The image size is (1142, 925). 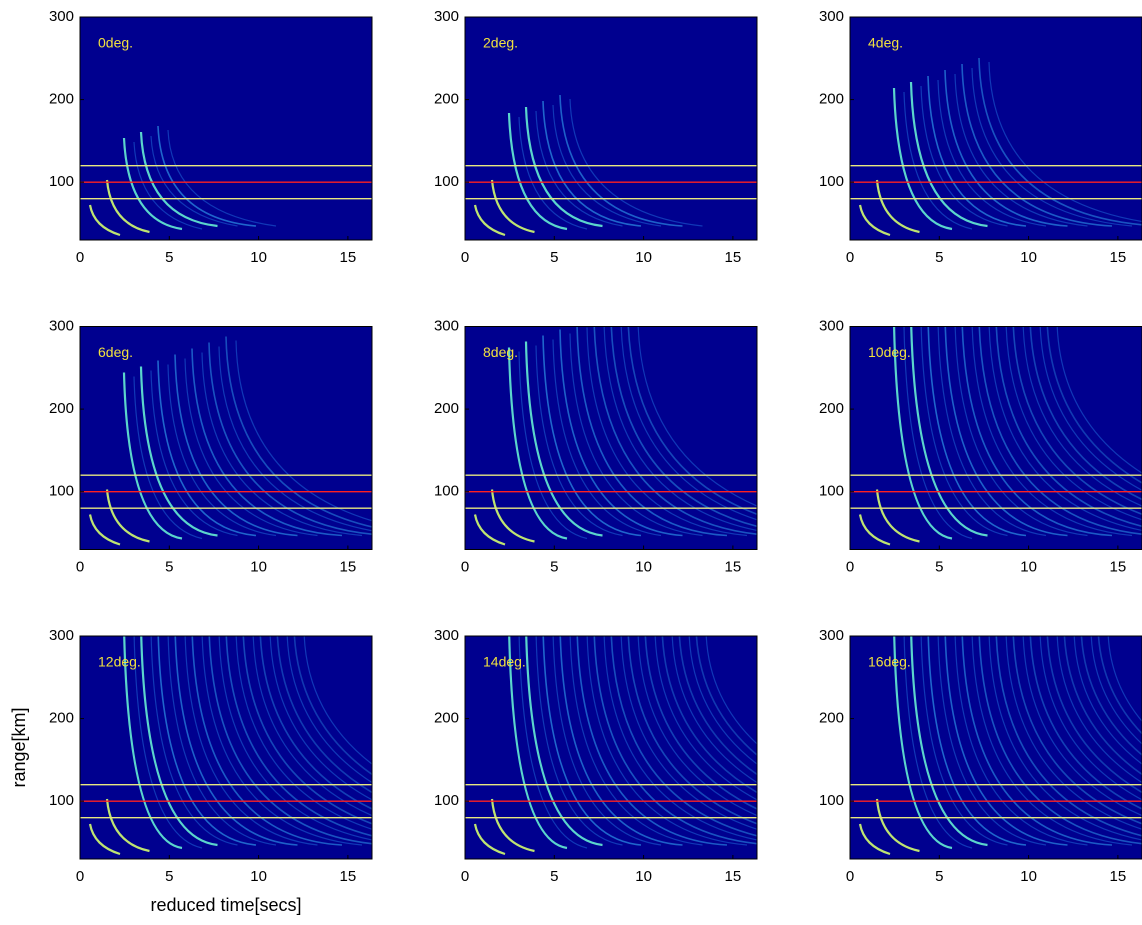 I want to click on panel-title: 6deg., so click(x=115, y=352).